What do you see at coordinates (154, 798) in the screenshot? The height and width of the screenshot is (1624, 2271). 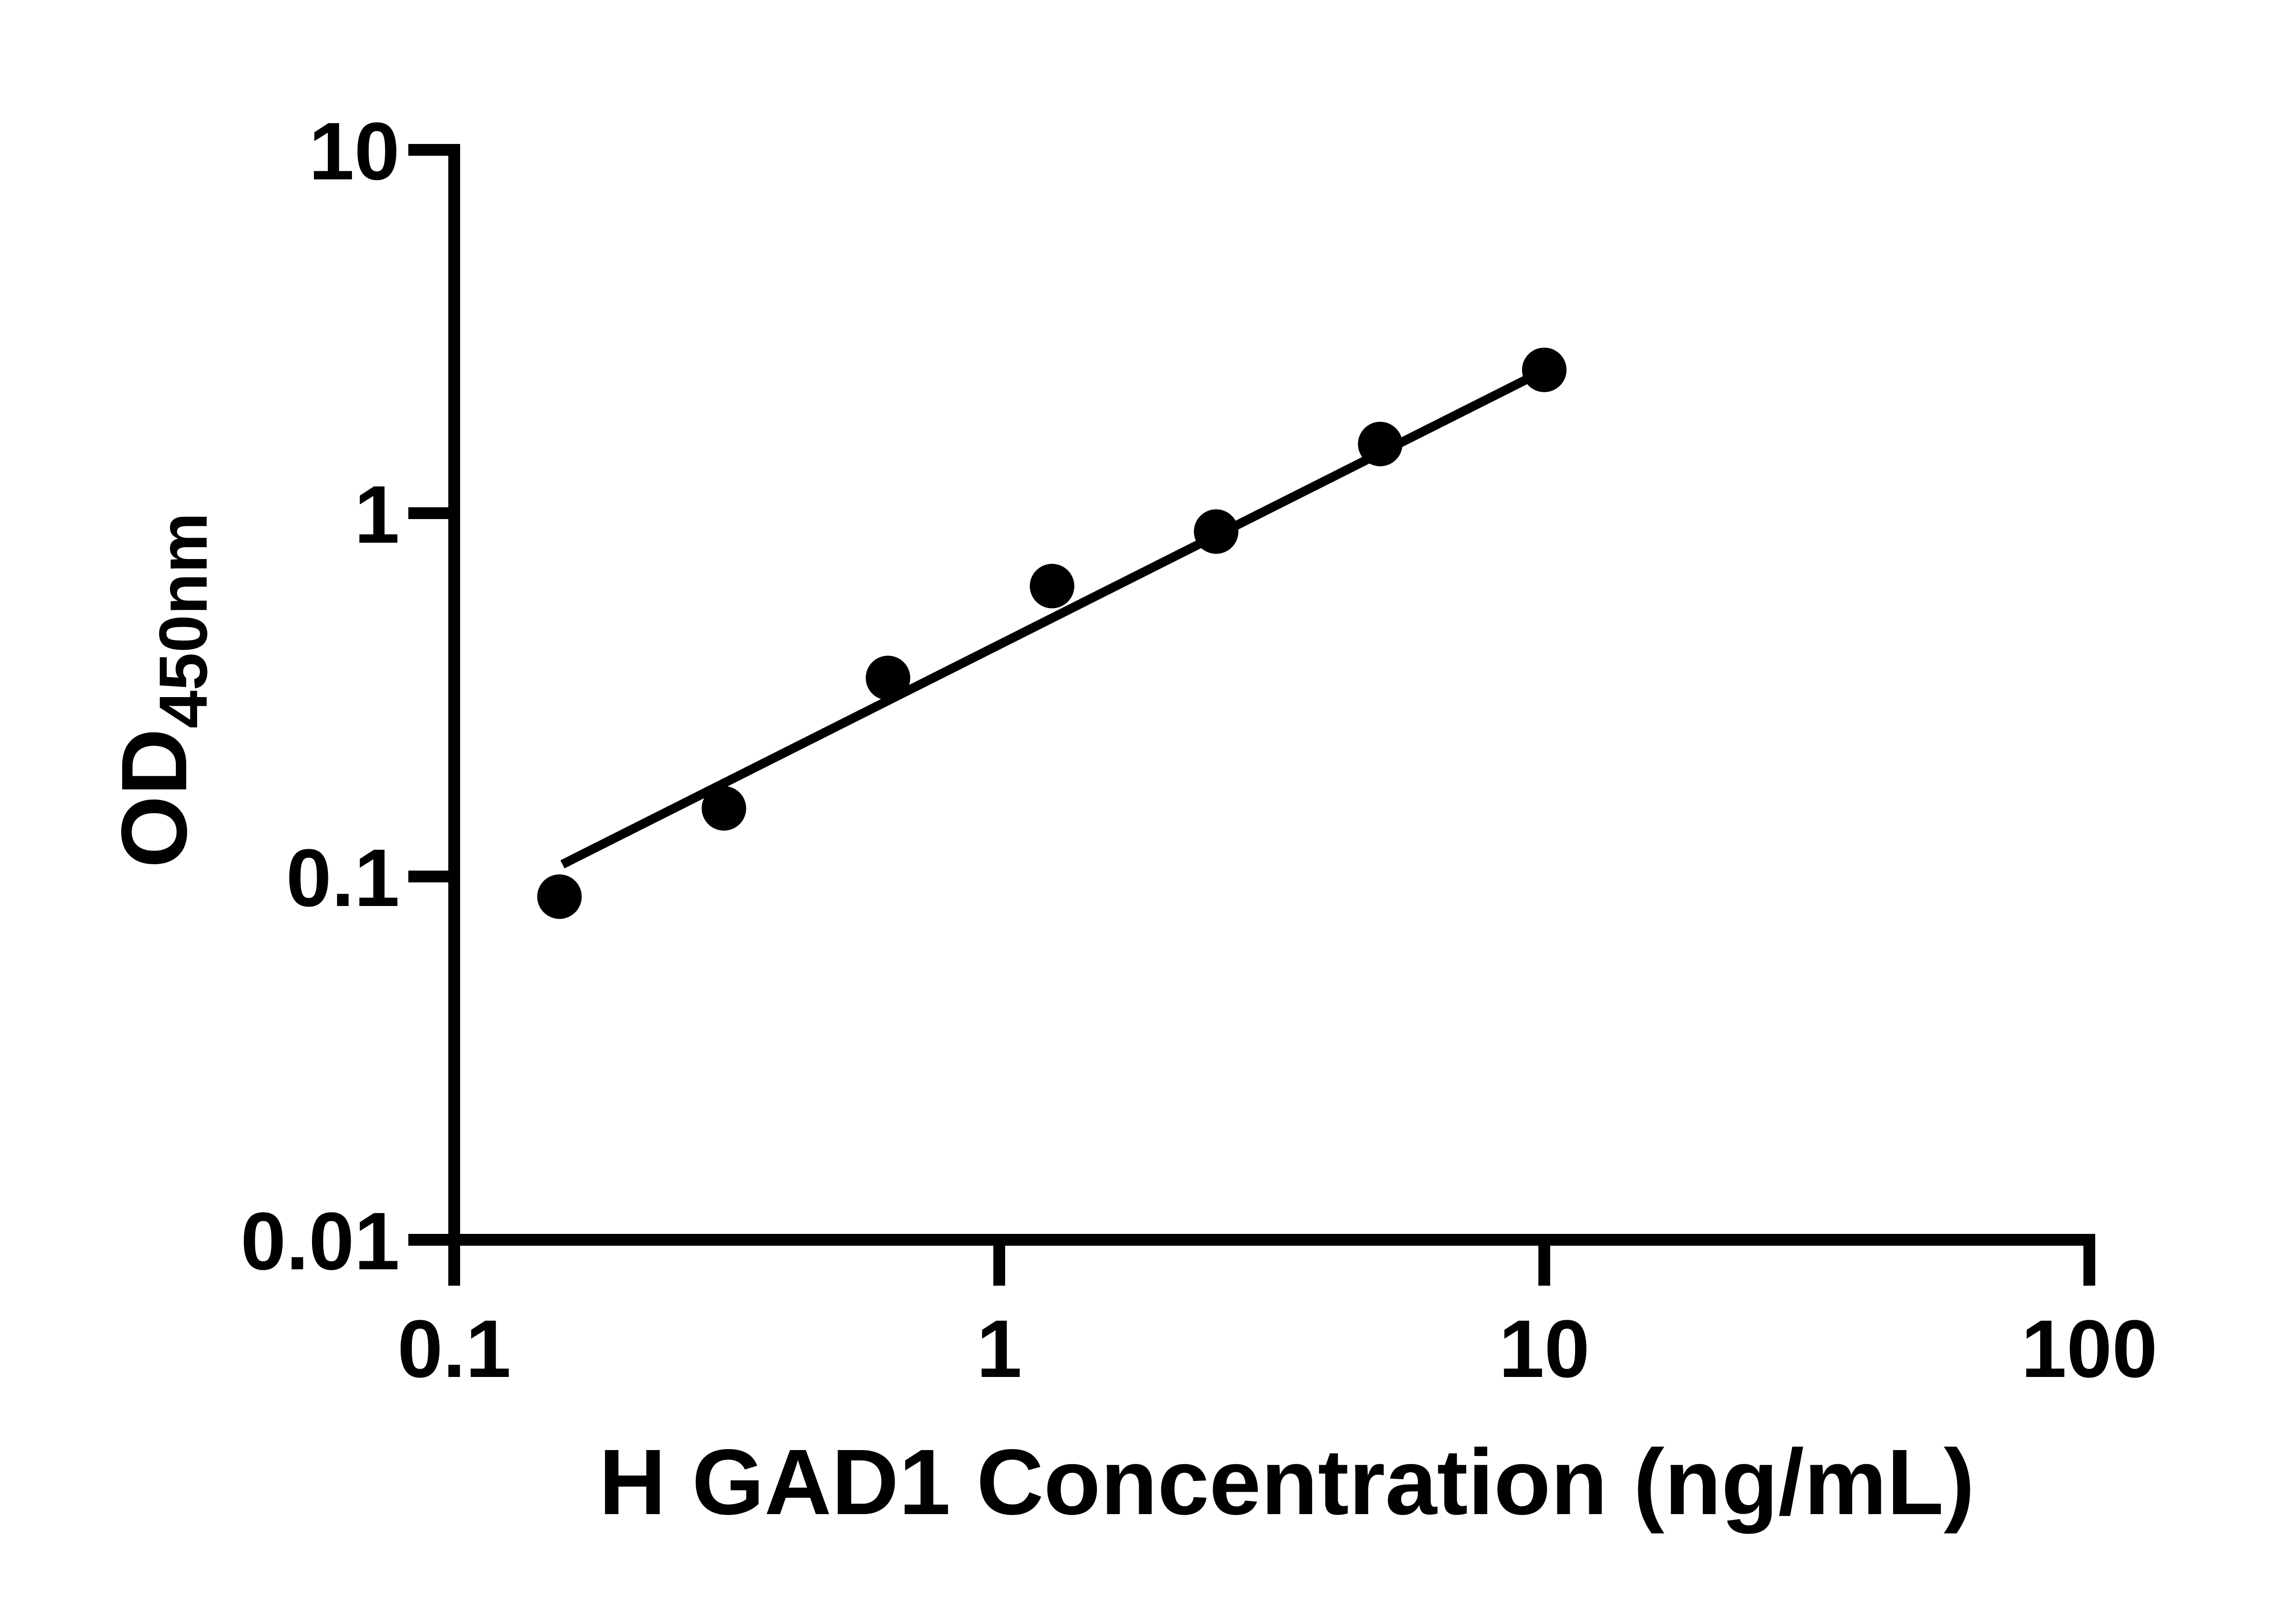 I see `y-axis-title-main: OD` at bounding box center [154, 798].